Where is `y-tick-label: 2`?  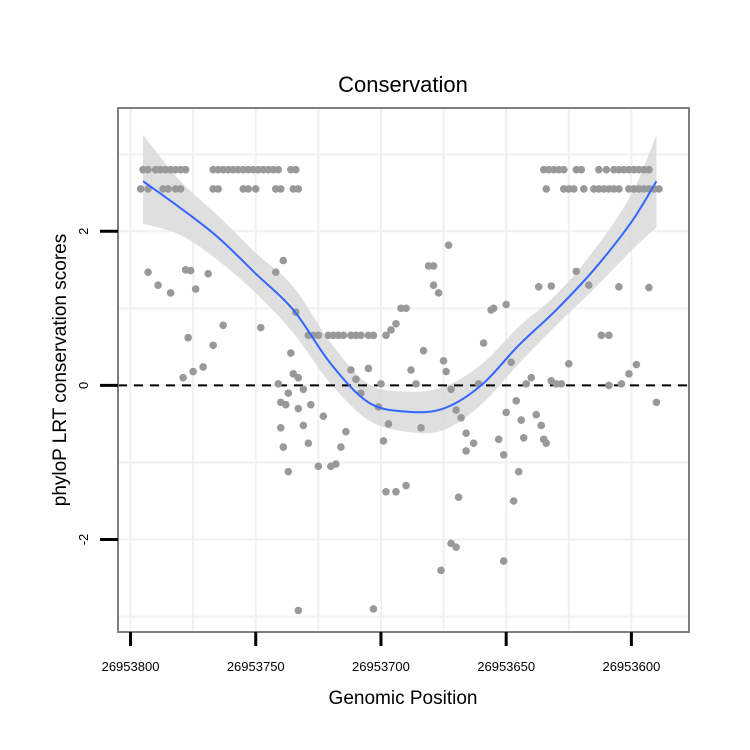 y-tick-label: 2 is located at coordinates (83, 231).